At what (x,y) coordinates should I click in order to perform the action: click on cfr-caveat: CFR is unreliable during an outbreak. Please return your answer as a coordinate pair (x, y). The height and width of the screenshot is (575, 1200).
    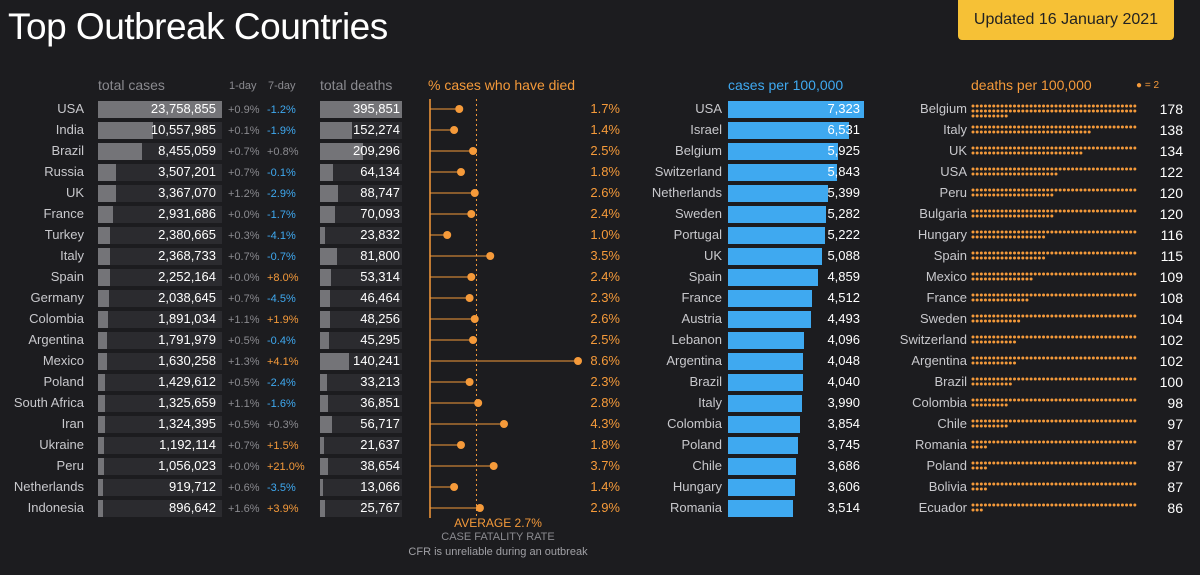
    Looking at the image, I should click on (498, 552).